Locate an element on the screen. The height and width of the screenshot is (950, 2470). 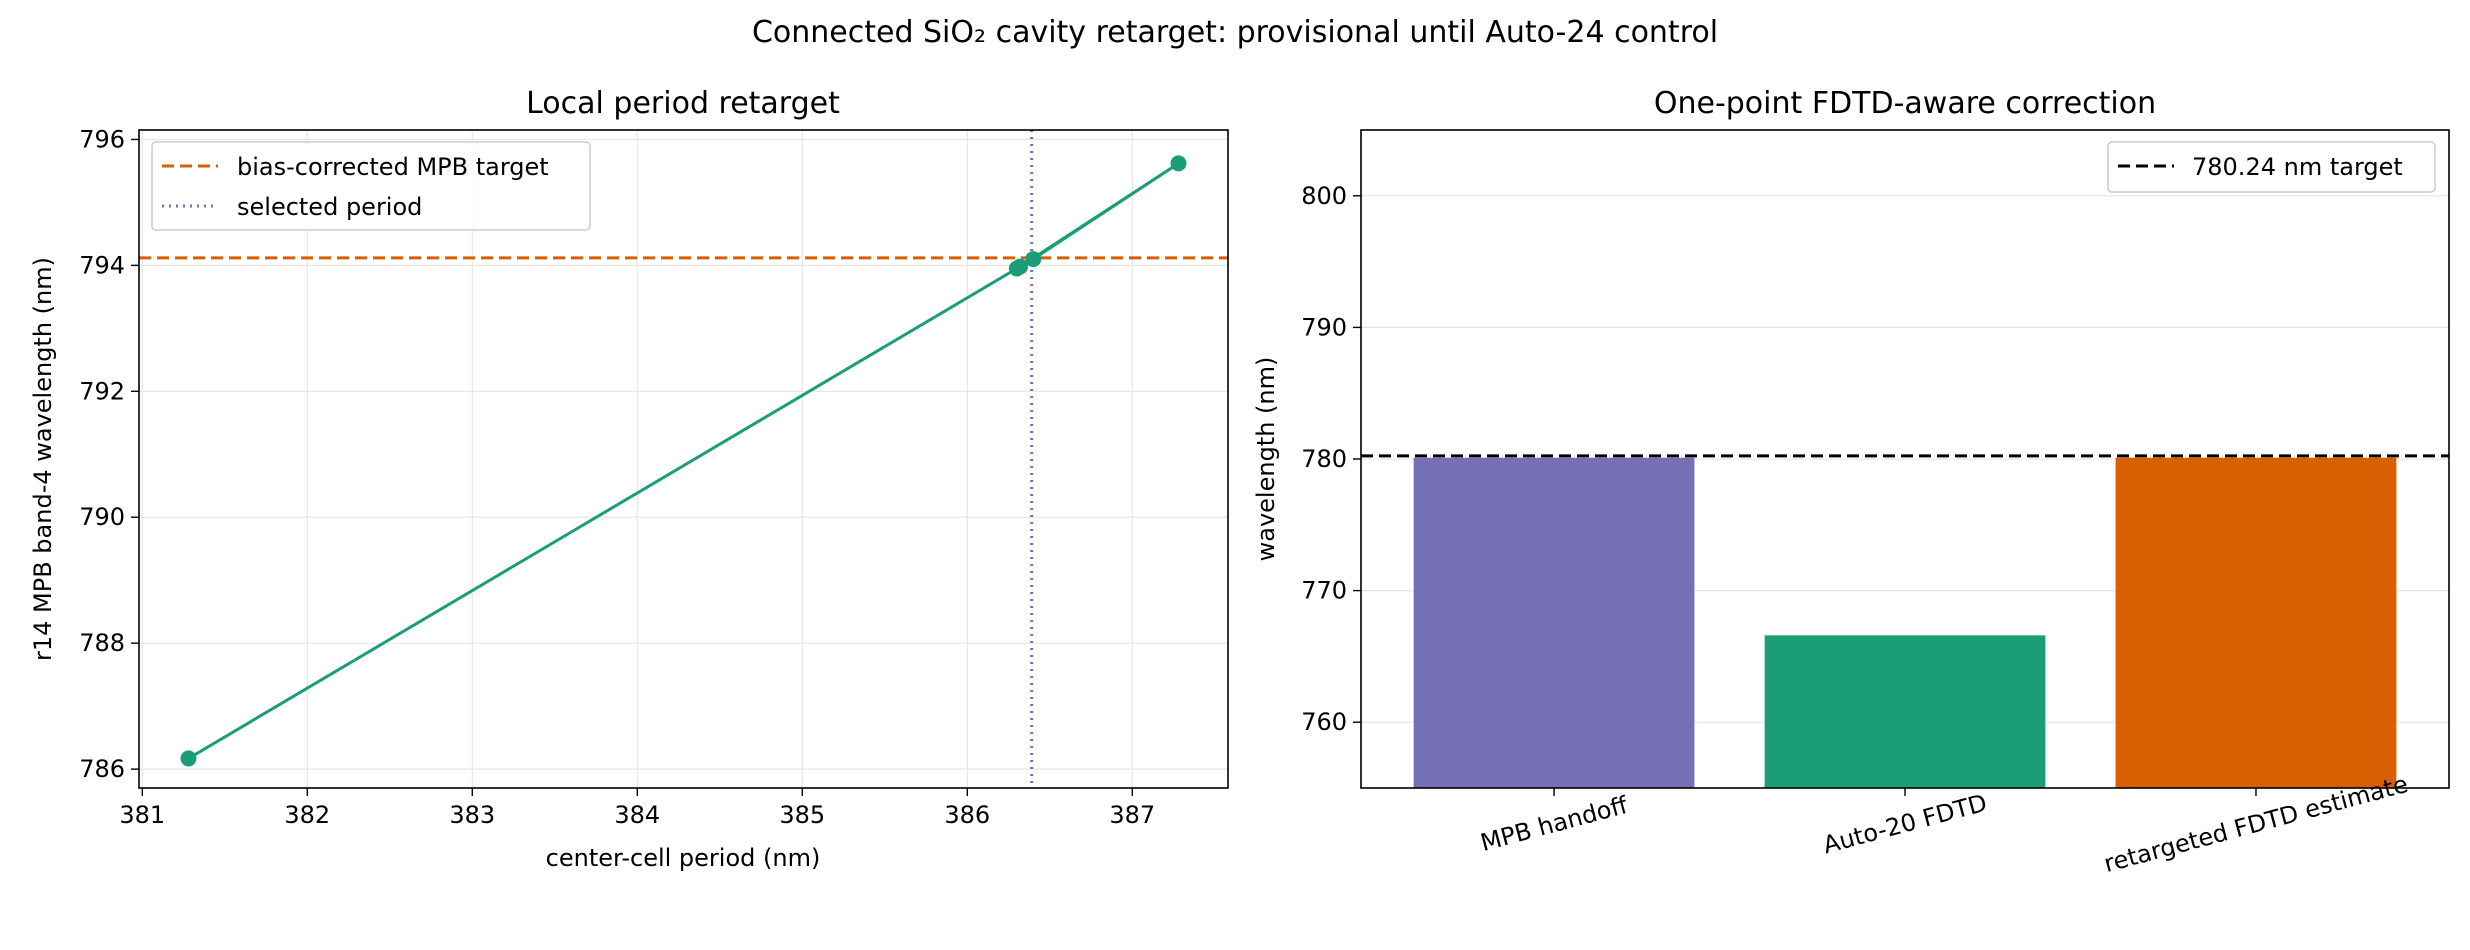
legend: 780.24 nm target is located at coordinates (2271, 167).